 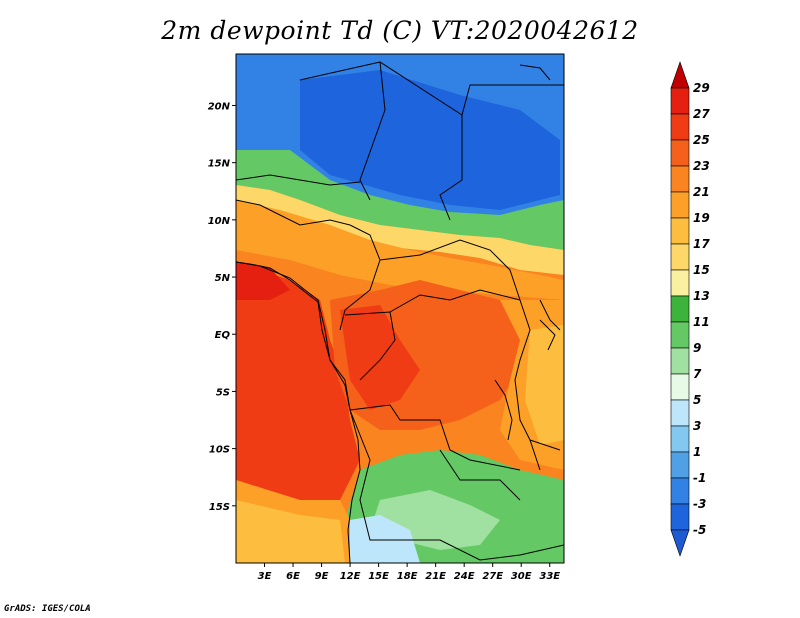 What do you see at coordinates (265, 576) in the screenshot?
I see `lon-tick-label: 3E` at bounding box center [265, 576].